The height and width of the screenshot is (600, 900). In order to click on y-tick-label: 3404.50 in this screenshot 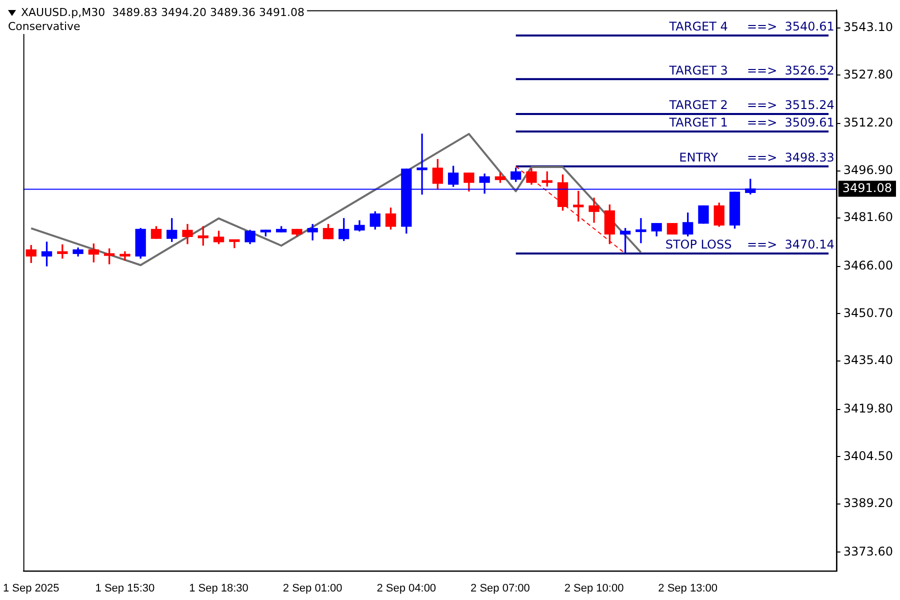, I will do `click(868, 455)`.